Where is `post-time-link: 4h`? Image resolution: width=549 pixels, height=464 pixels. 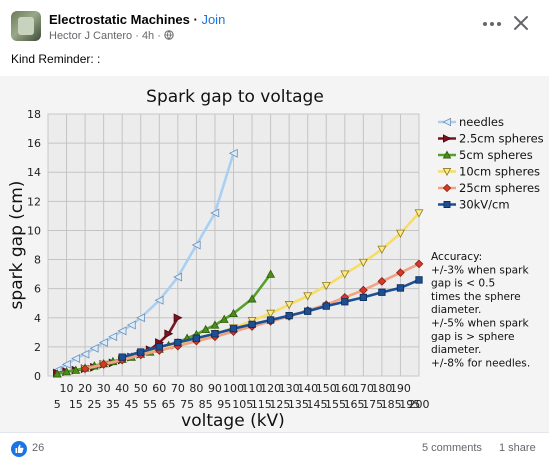 post-time-link: 4h is located at coordinates (148, 36).